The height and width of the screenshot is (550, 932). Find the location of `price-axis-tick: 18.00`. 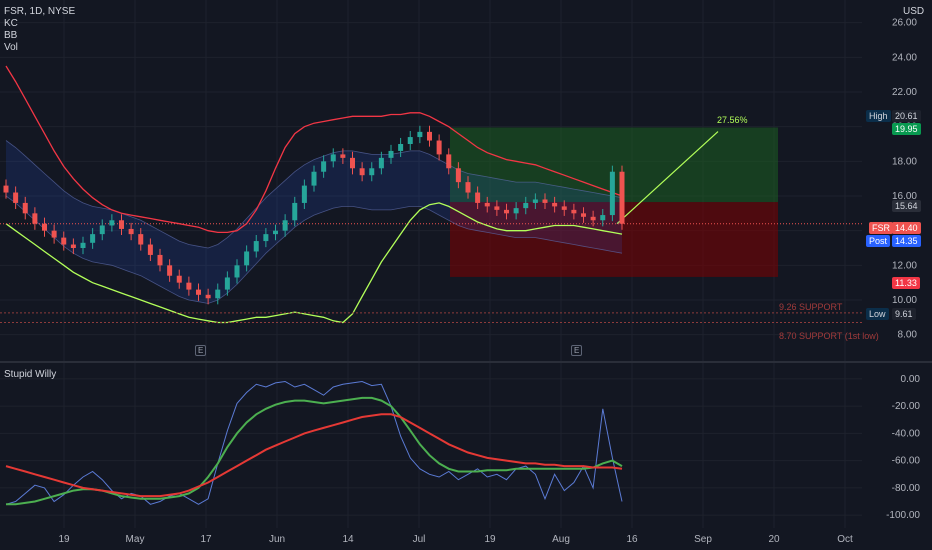

price-axis-tick: 18.00 is located at coordinates (904, 161).